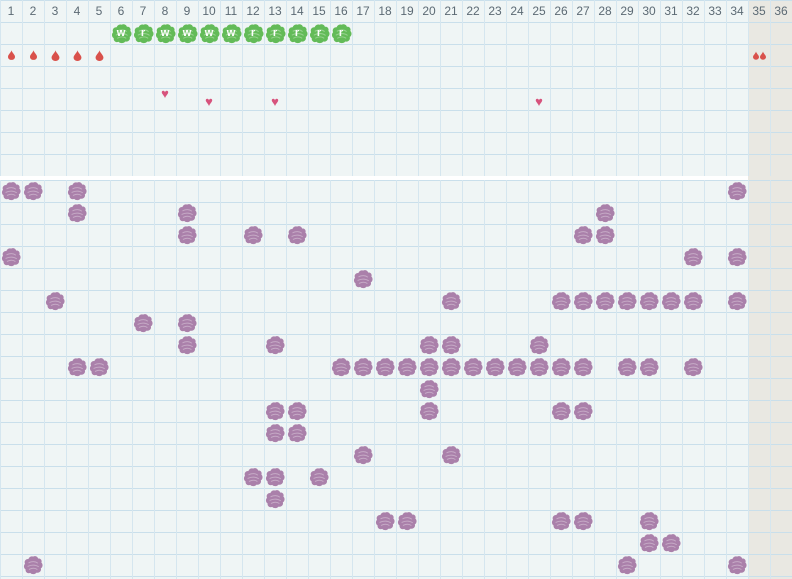 This screenshot has height=579, width=792. I want to click on badge-letter: r, so click(297, 33).